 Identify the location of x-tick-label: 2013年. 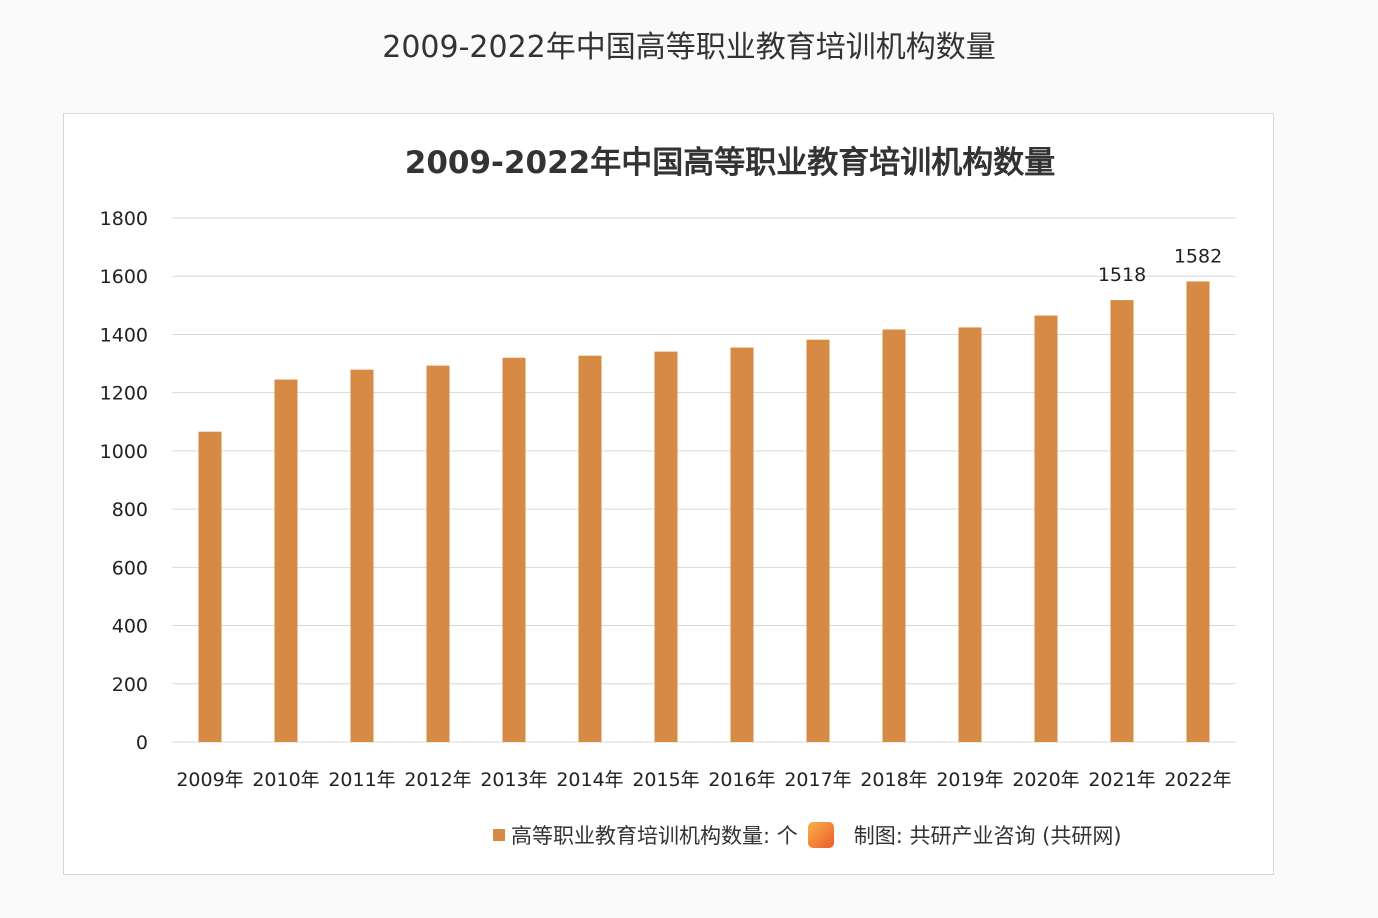
(513, 780).